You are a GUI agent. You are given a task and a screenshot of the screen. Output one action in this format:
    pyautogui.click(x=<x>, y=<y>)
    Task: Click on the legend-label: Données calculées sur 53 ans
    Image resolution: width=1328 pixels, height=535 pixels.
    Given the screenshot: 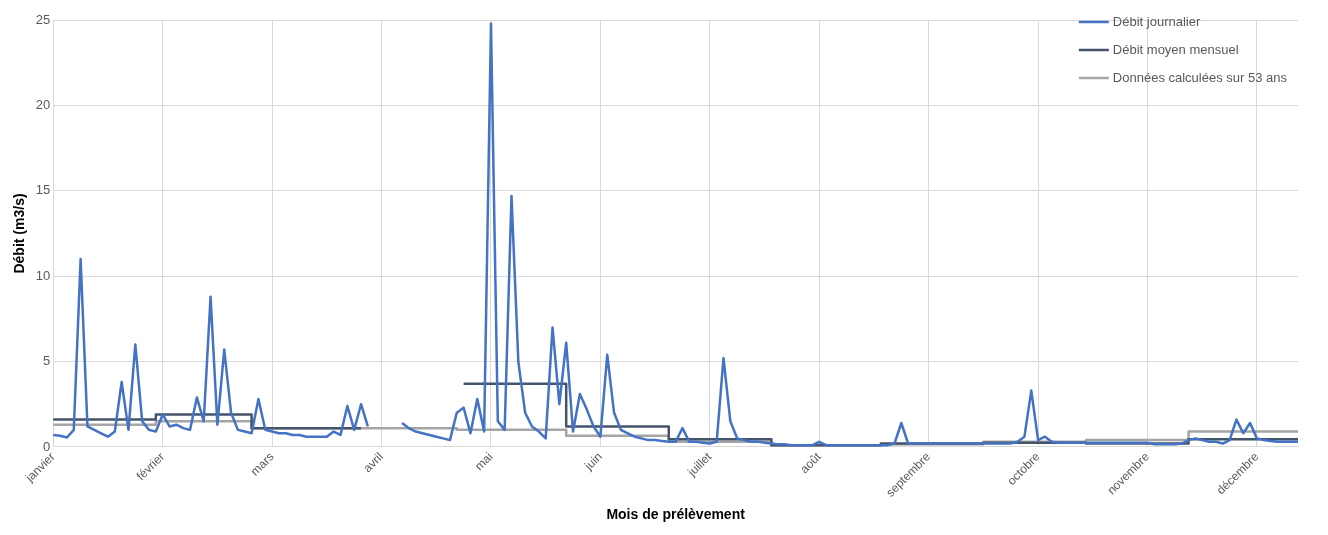 What is the action you would take?
    pyautogui.click(x=1200, y=77)
    